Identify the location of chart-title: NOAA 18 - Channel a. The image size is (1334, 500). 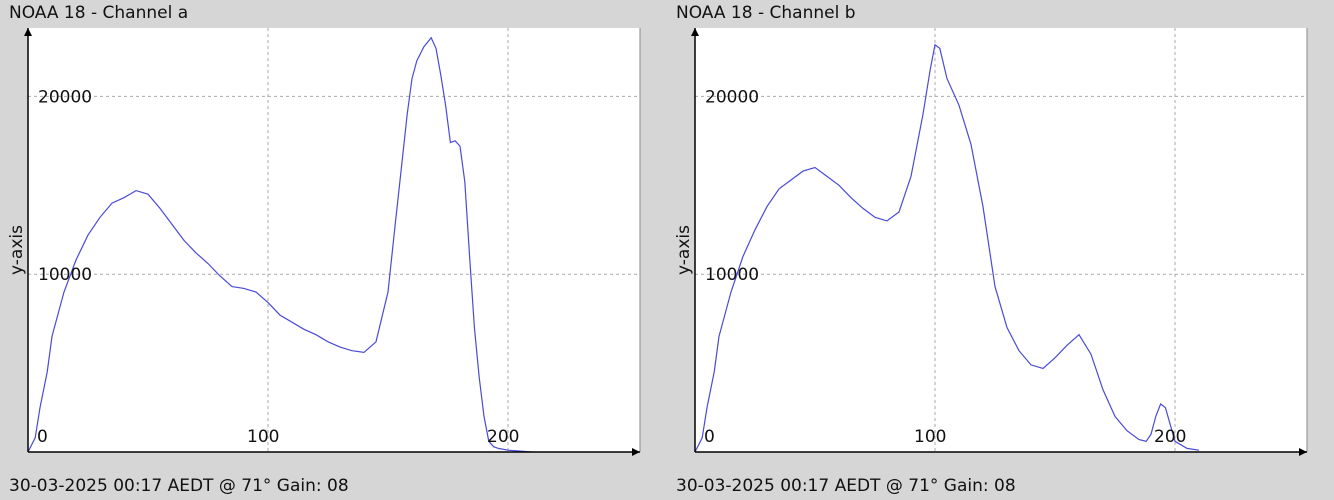
(99, 13).